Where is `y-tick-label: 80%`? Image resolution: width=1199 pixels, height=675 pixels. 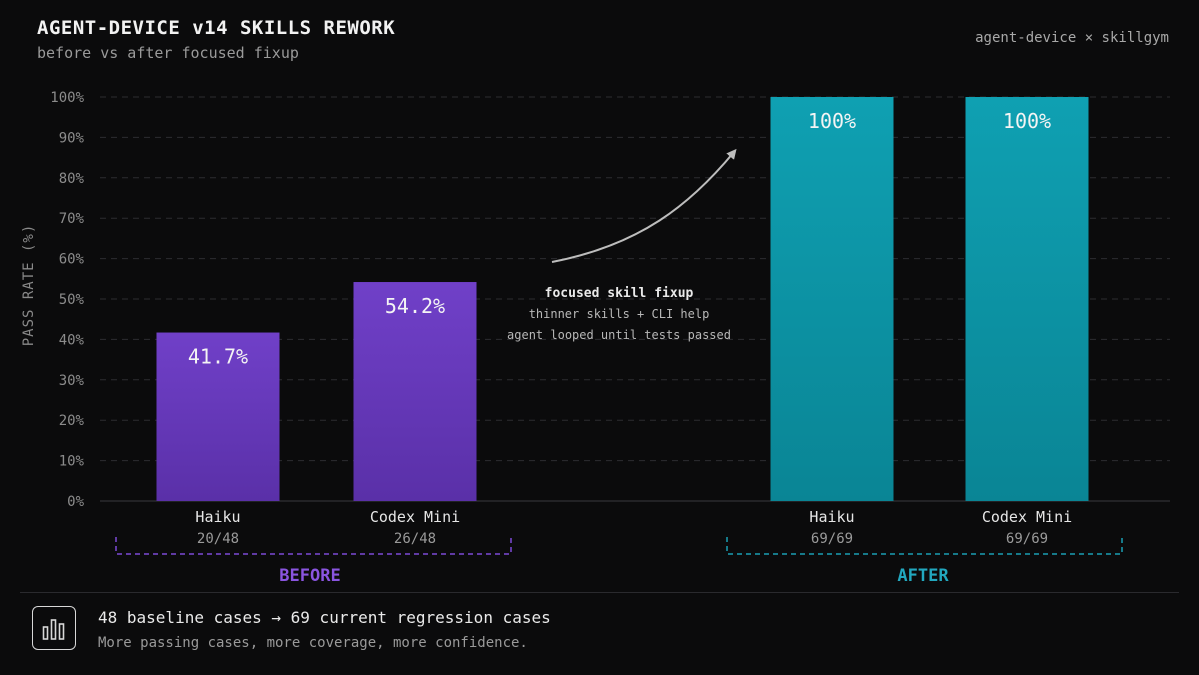
y-tick-label: 80% is located at coordinates (72, 179).